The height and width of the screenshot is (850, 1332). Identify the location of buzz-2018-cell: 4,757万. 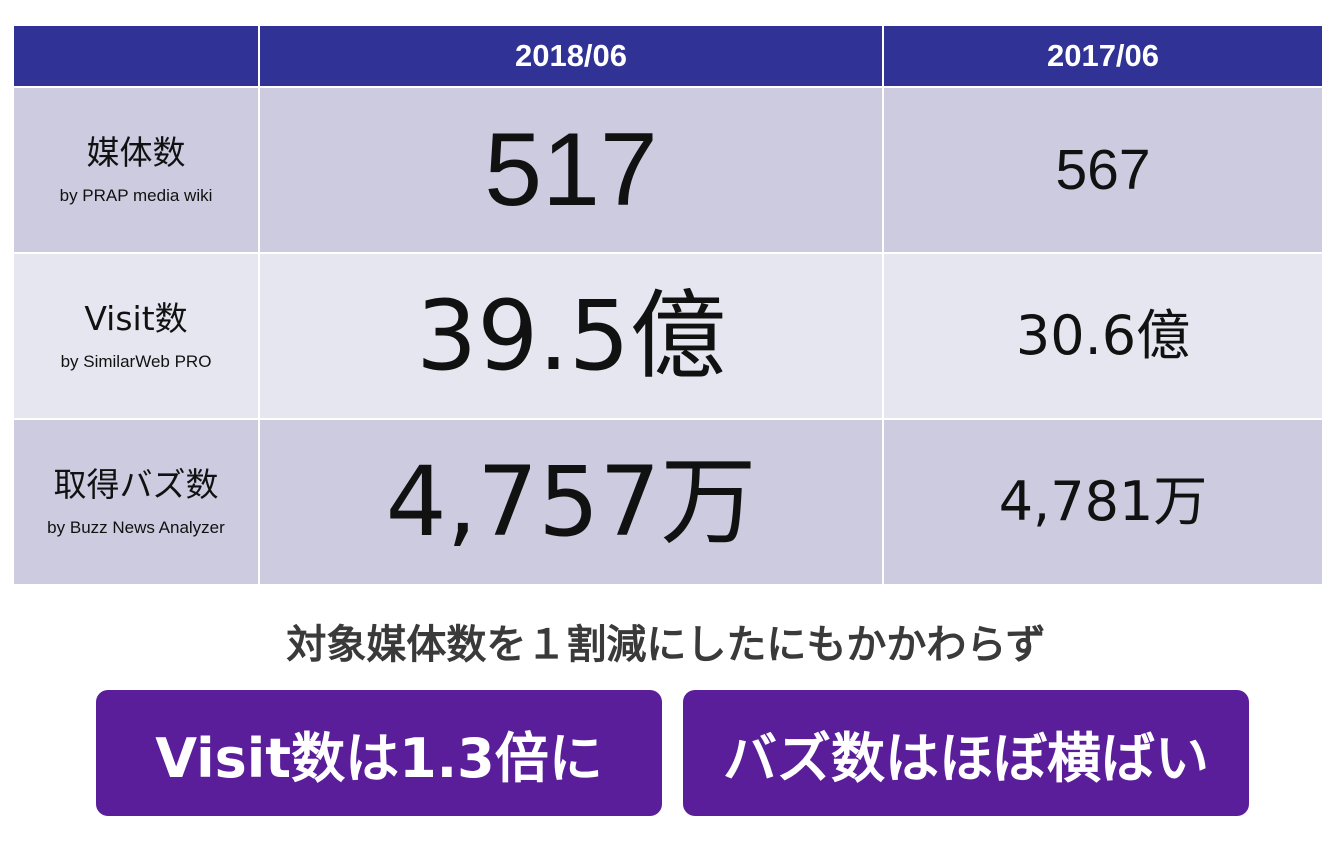
(571, 502).